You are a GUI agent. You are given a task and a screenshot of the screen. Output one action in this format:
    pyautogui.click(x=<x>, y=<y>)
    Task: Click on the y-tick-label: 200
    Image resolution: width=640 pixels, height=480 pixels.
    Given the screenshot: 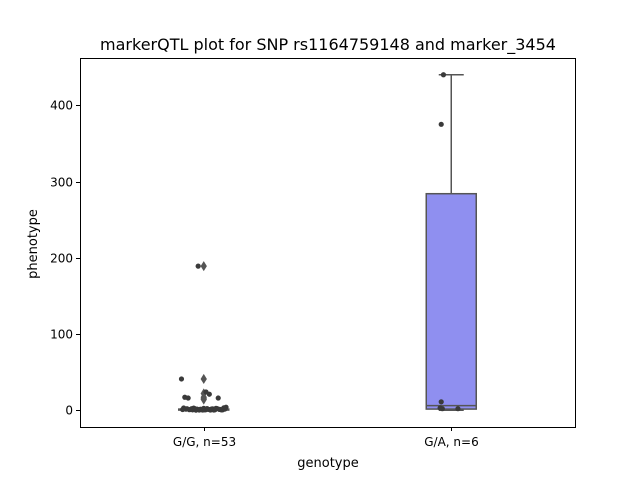 What is the action you would take?
    pyautogui.click(x=61, y=259)
    